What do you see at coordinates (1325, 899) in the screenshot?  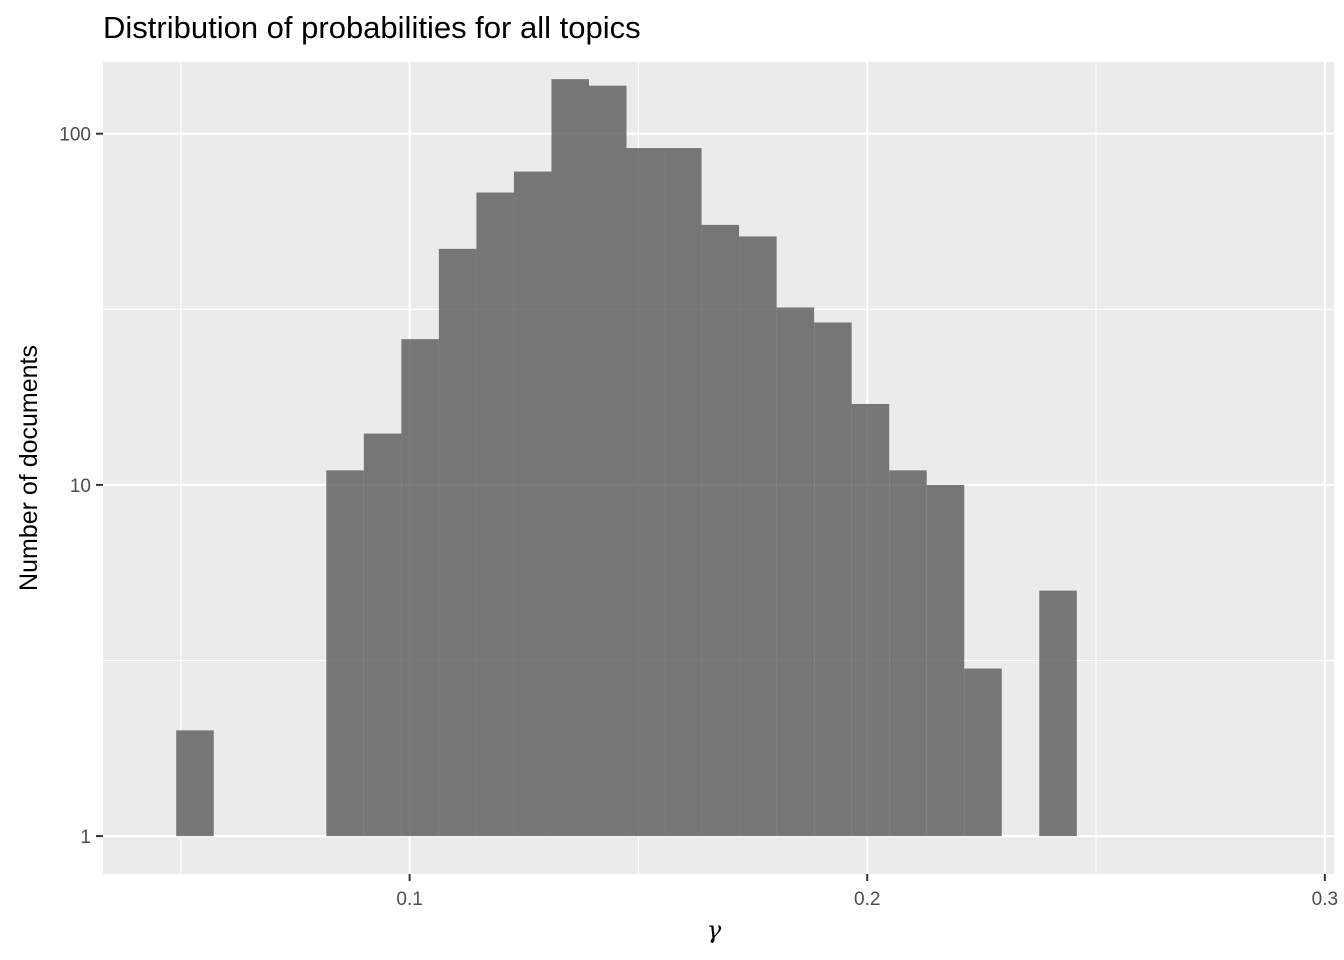 I see `x-tick-label: 0.3` at bounding box center [1325, 899].